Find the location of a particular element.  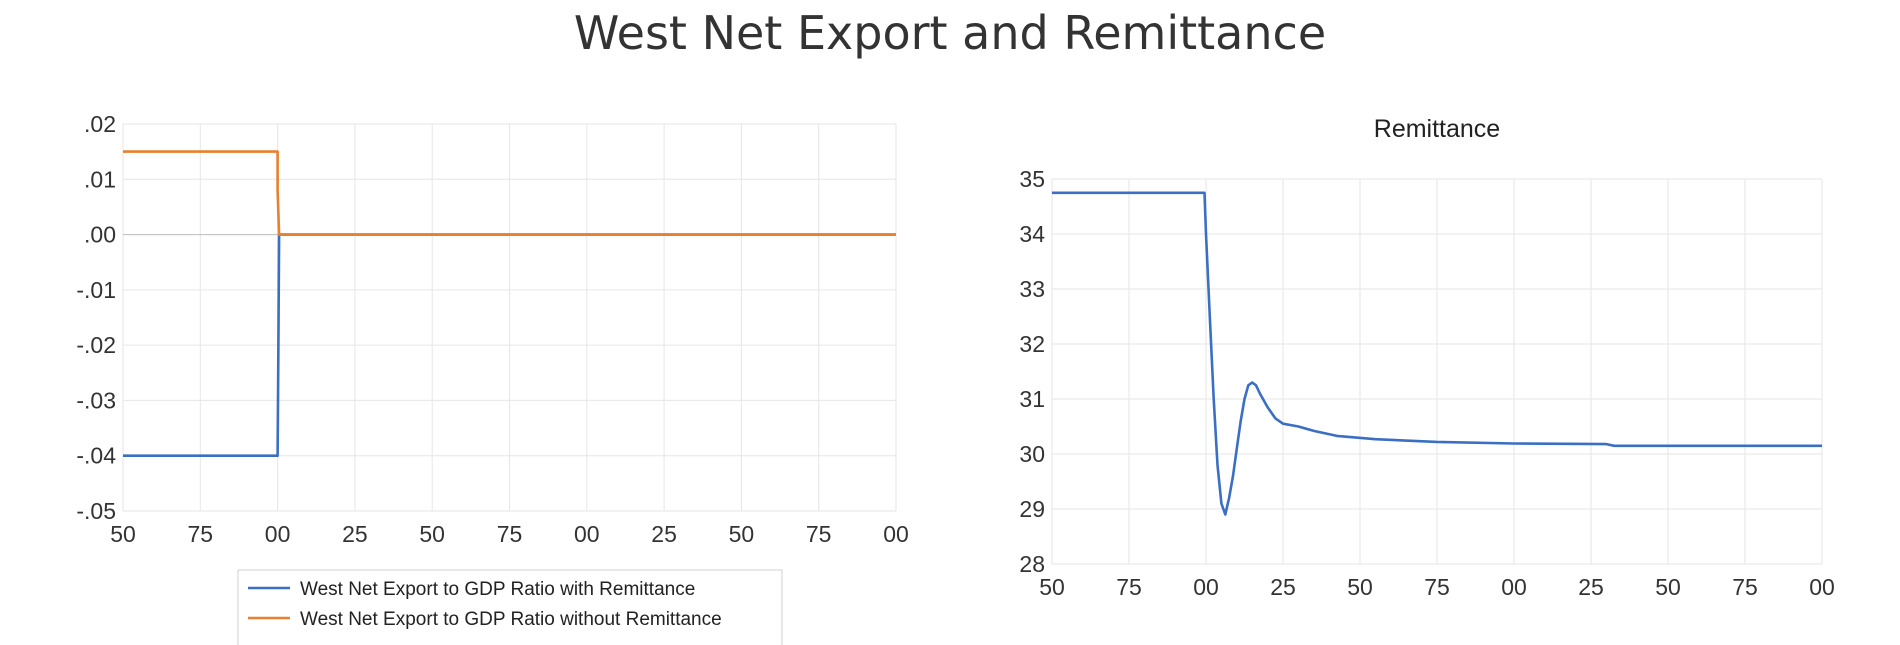

y-tick-label: 33 is located at coordinates (1032, 289).